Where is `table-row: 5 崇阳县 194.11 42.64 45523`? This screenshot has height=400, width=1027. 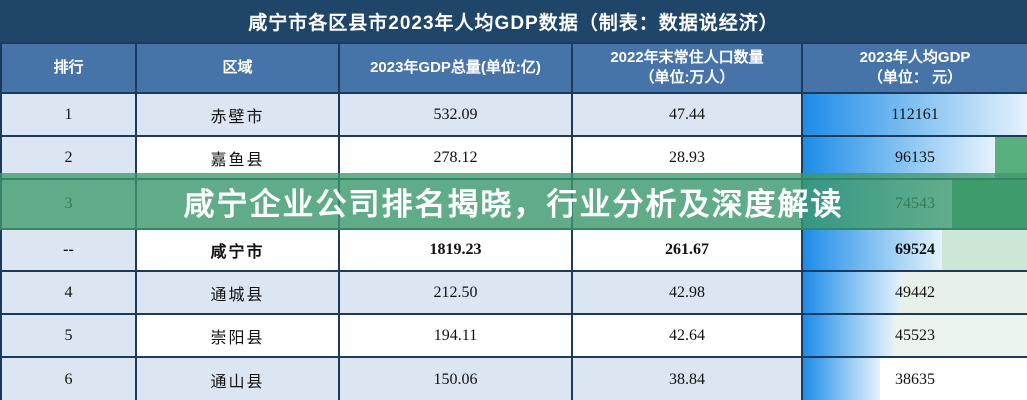
table-row: 5 崇阳县 194.11 42.64 45523 is located at coordinates (513, 335).